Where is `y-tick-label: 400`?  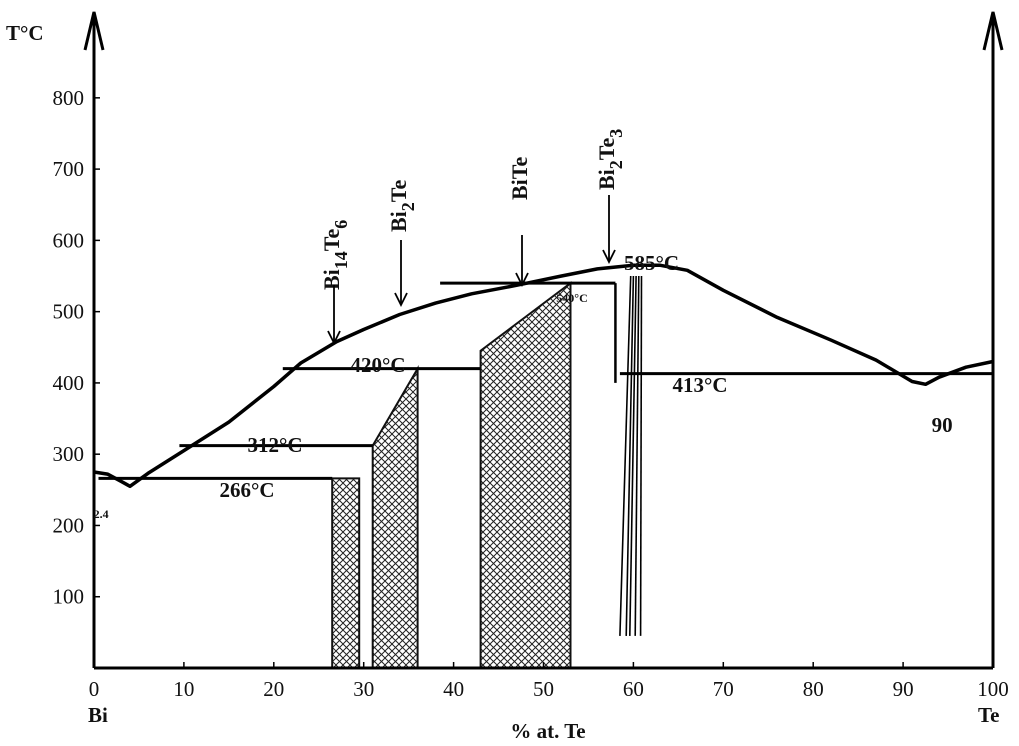 y-tick-label: 400 is located at coordinates (69, 383).